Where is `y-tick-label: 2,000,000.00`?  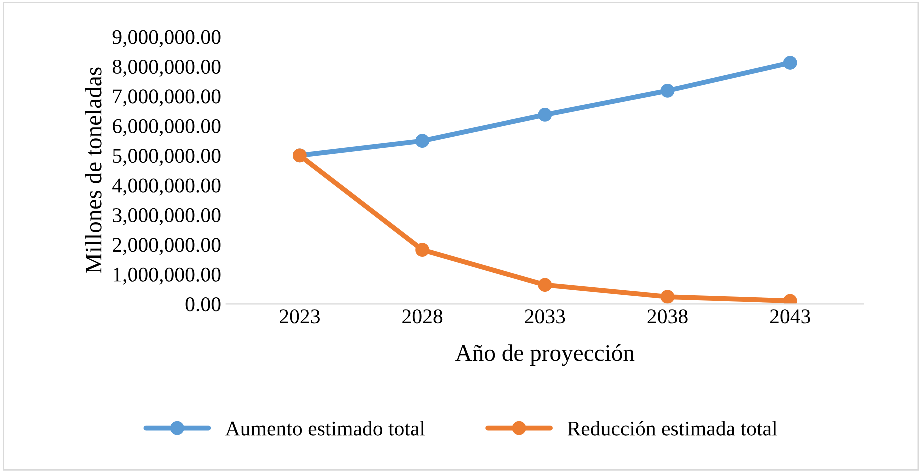 y-tick-label: 2,000,000.00 is located at coordinates (167, 247).